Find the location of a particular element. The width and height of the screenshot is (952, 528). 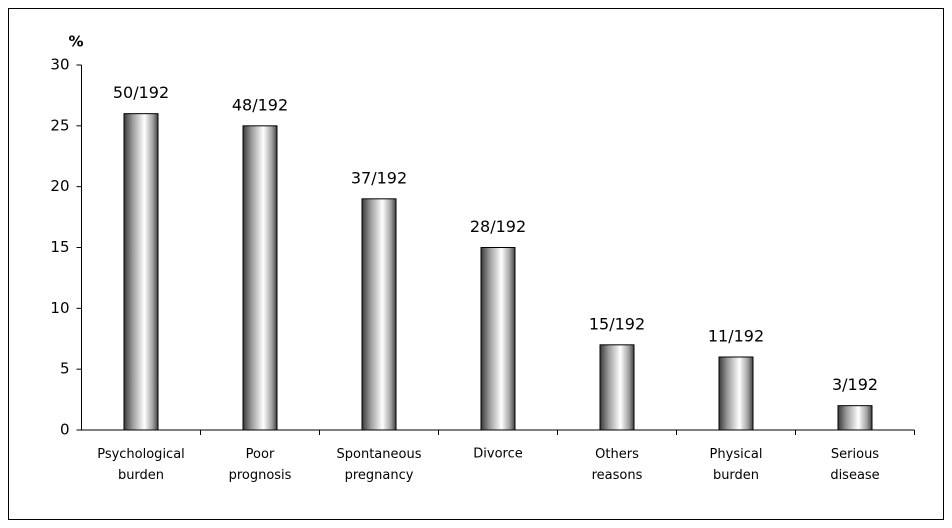

x-tick-label: Psychological burden is located at coordinates (141, 465).